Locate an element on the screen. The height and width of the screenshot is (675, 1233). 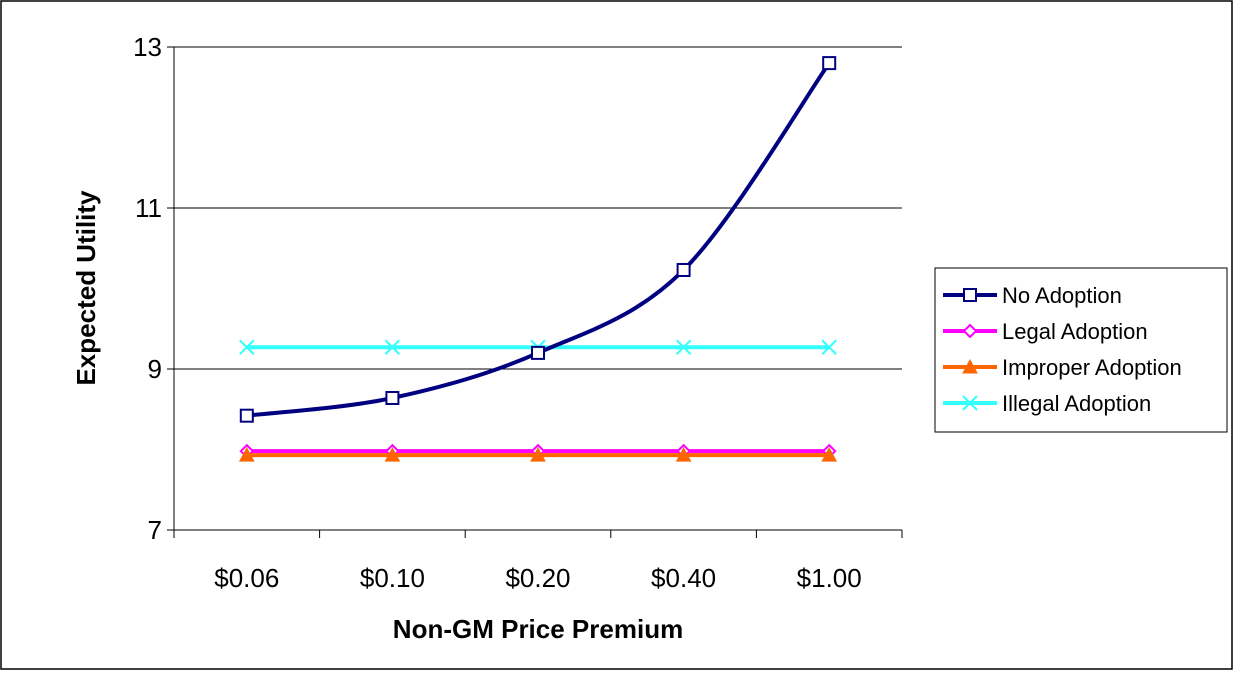
x-tick-label: $1.00 is located at coordinates (829, 578).